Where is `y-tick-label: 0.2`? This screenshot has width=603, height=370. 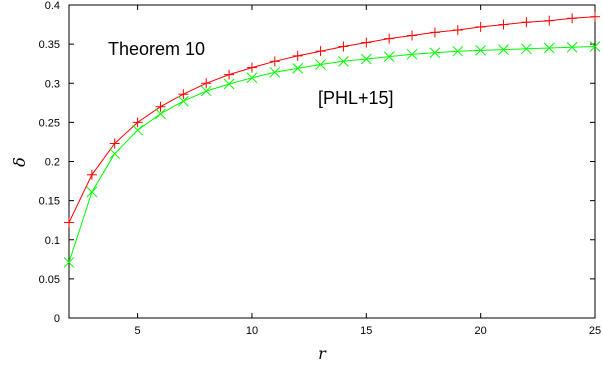 y-tick-label: 0.2 is located at coordinates (52, 163).